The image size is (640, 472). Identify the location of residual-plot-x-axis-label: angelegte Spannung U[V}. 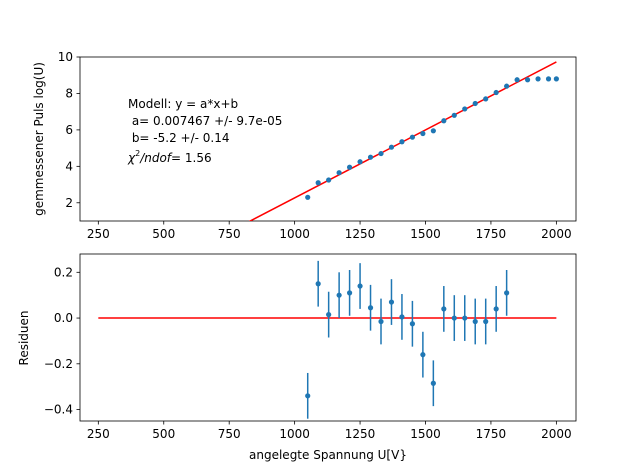
(328, 455).